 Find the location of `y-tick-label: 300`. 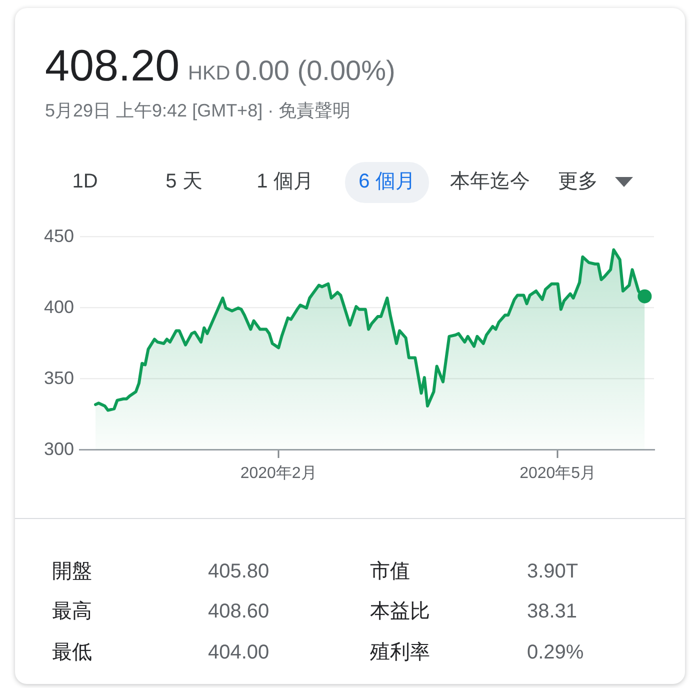

y-tick-label: 300 is located at coordinates (59, 448).